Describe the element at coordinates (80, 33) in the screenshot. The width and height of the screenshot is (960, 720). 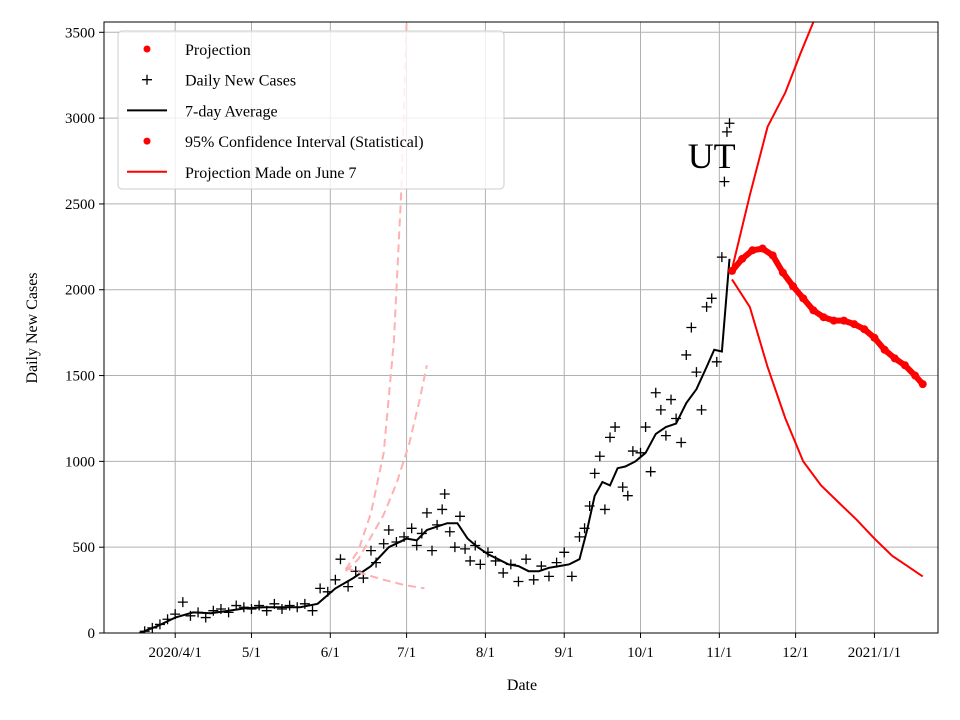
I see `y-tick-label: 3500` at that location.